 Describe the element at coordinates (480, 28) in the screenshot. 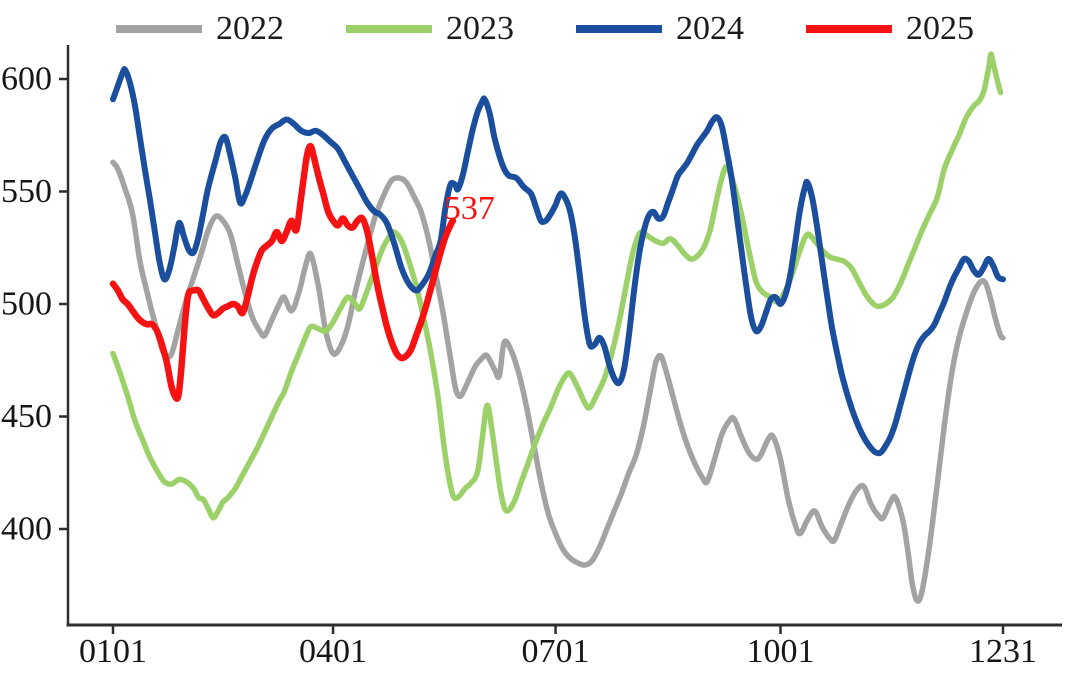

I see `legend-label-2023: 2023` at that location.